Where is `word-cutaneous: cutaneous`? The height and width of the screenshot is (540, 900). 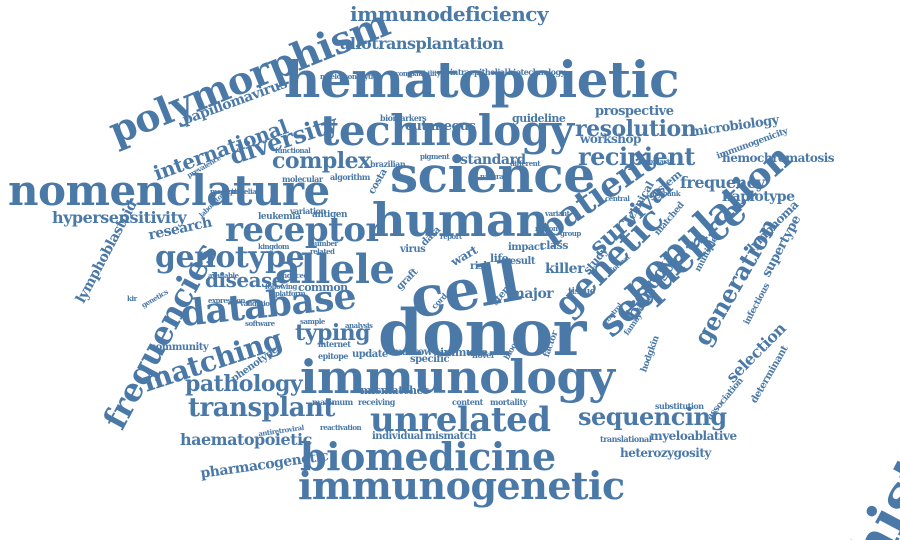 word-cutaneous: cutaneous is located at coordinates (440, 126).